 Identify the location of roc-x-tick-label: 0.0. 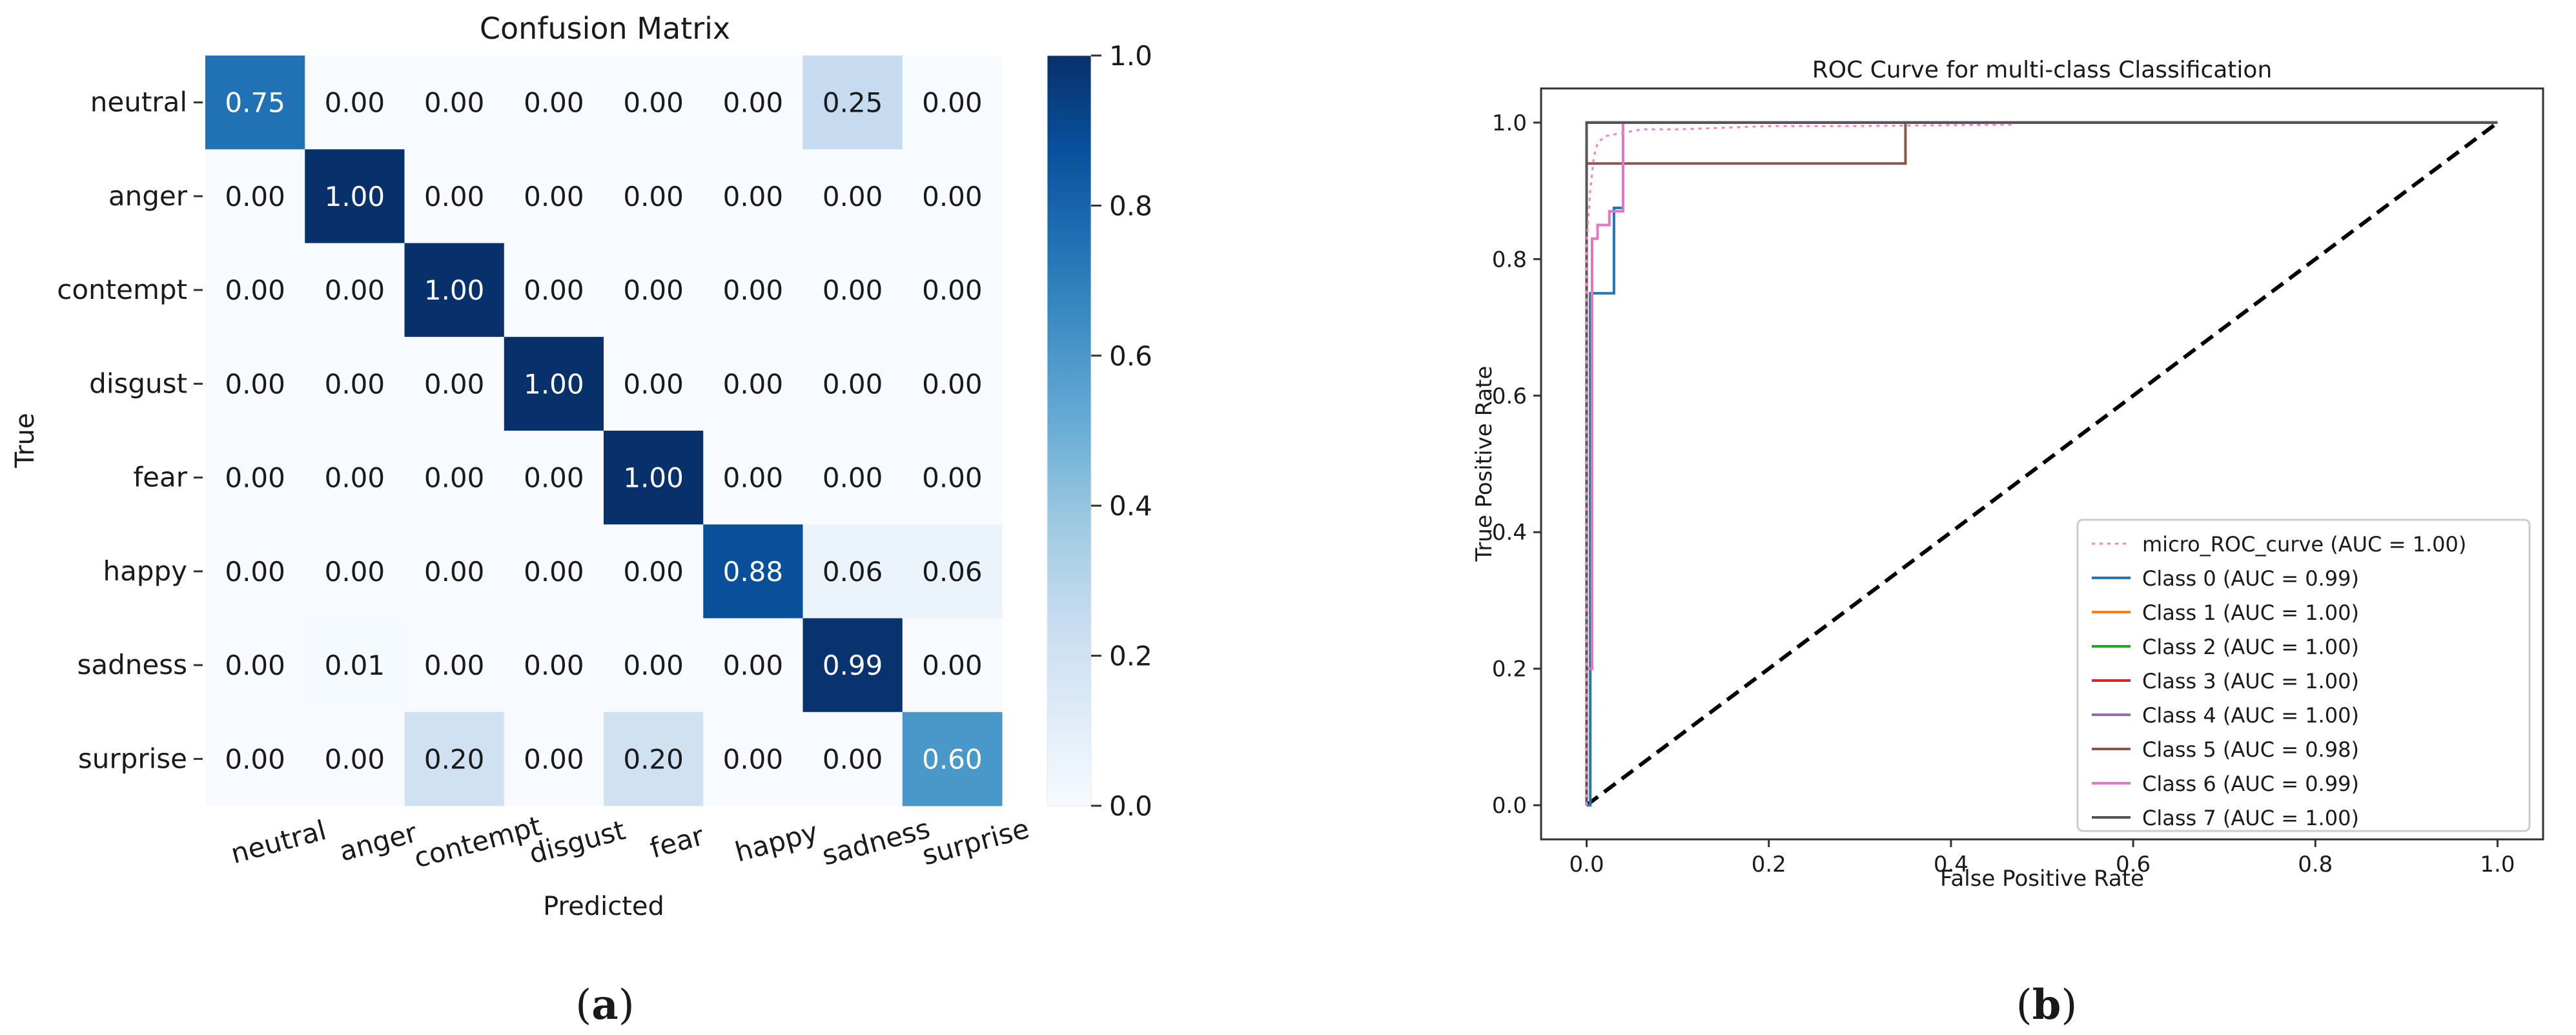
(1586, 864).